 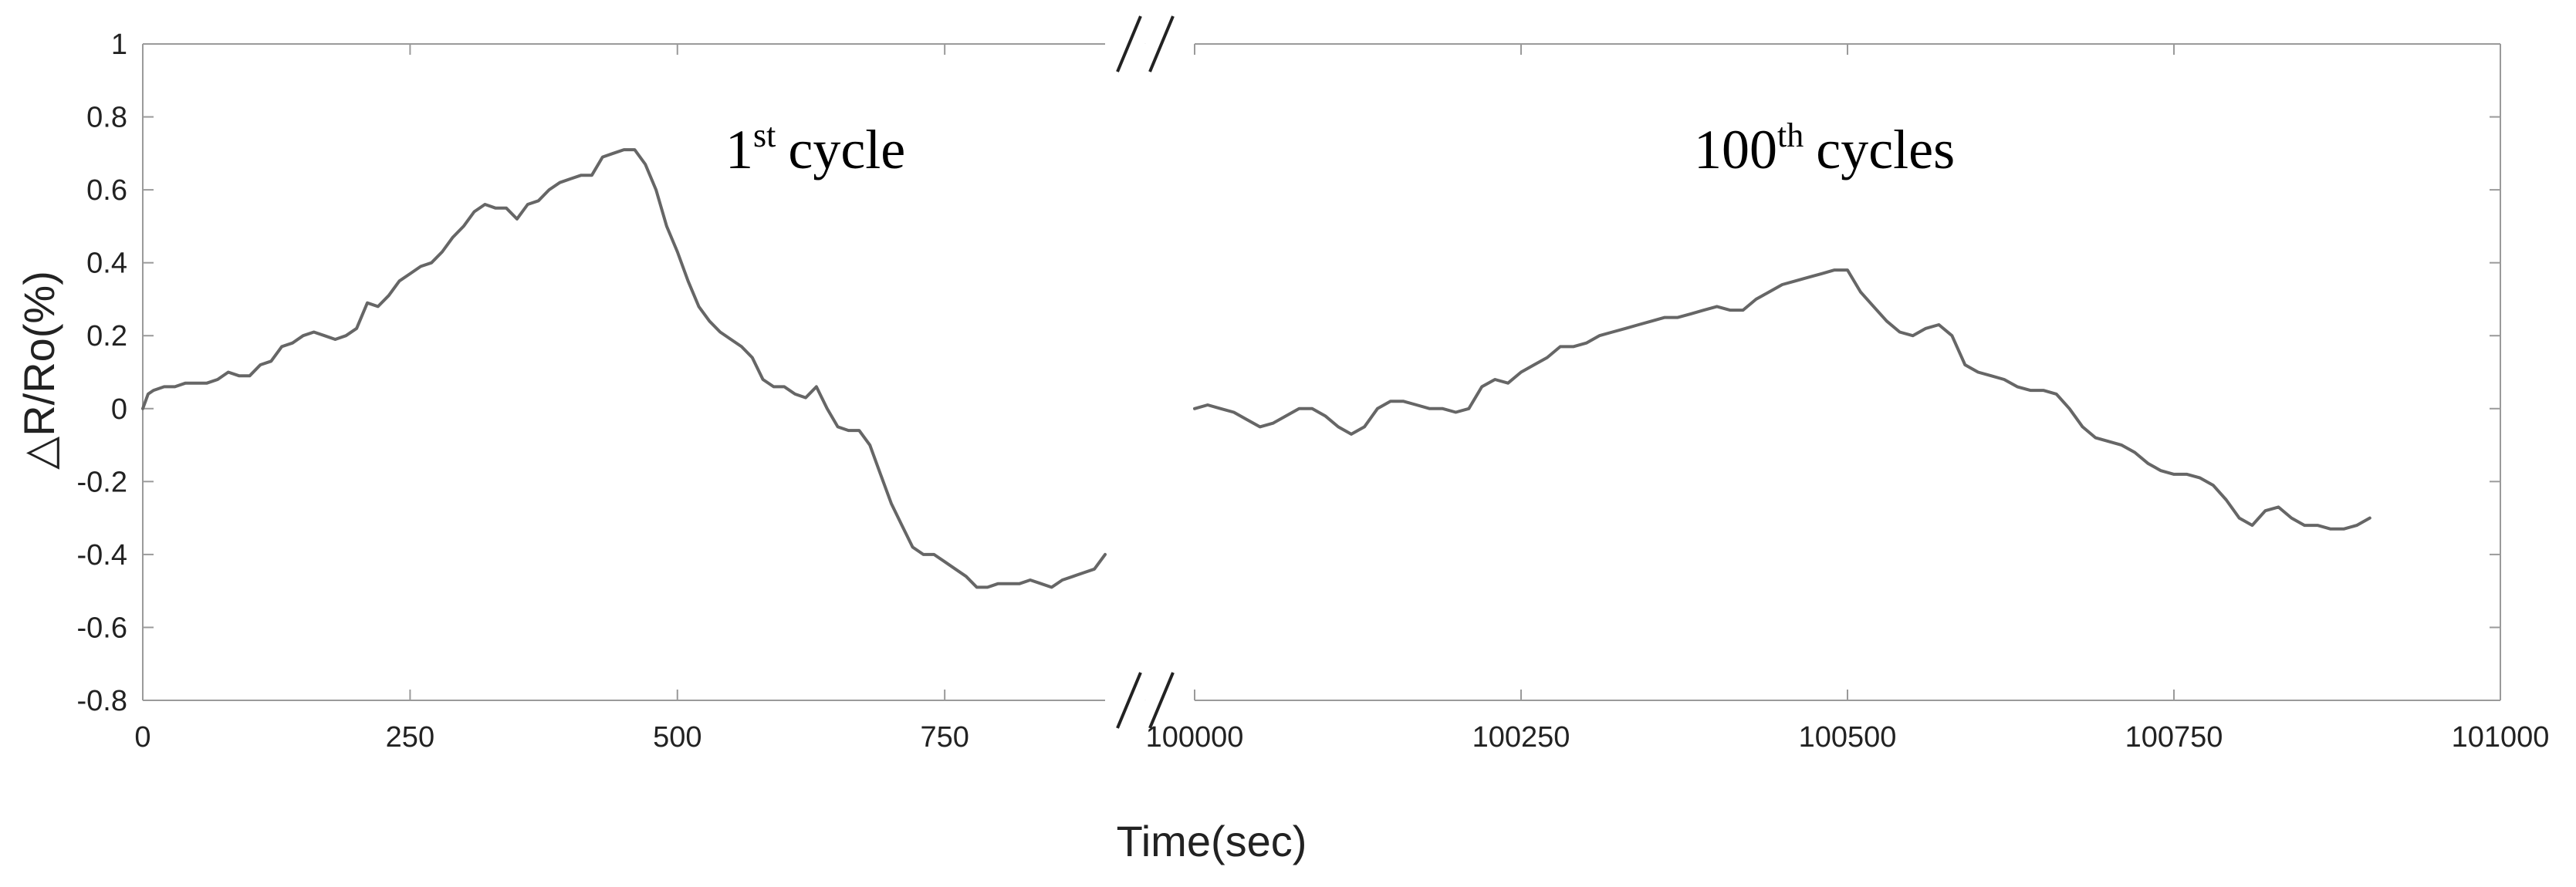 What do you see at coordinates (677, 737) in the screenshot?
I see `x-tick-label: 500` at bounding box center [677, 737].